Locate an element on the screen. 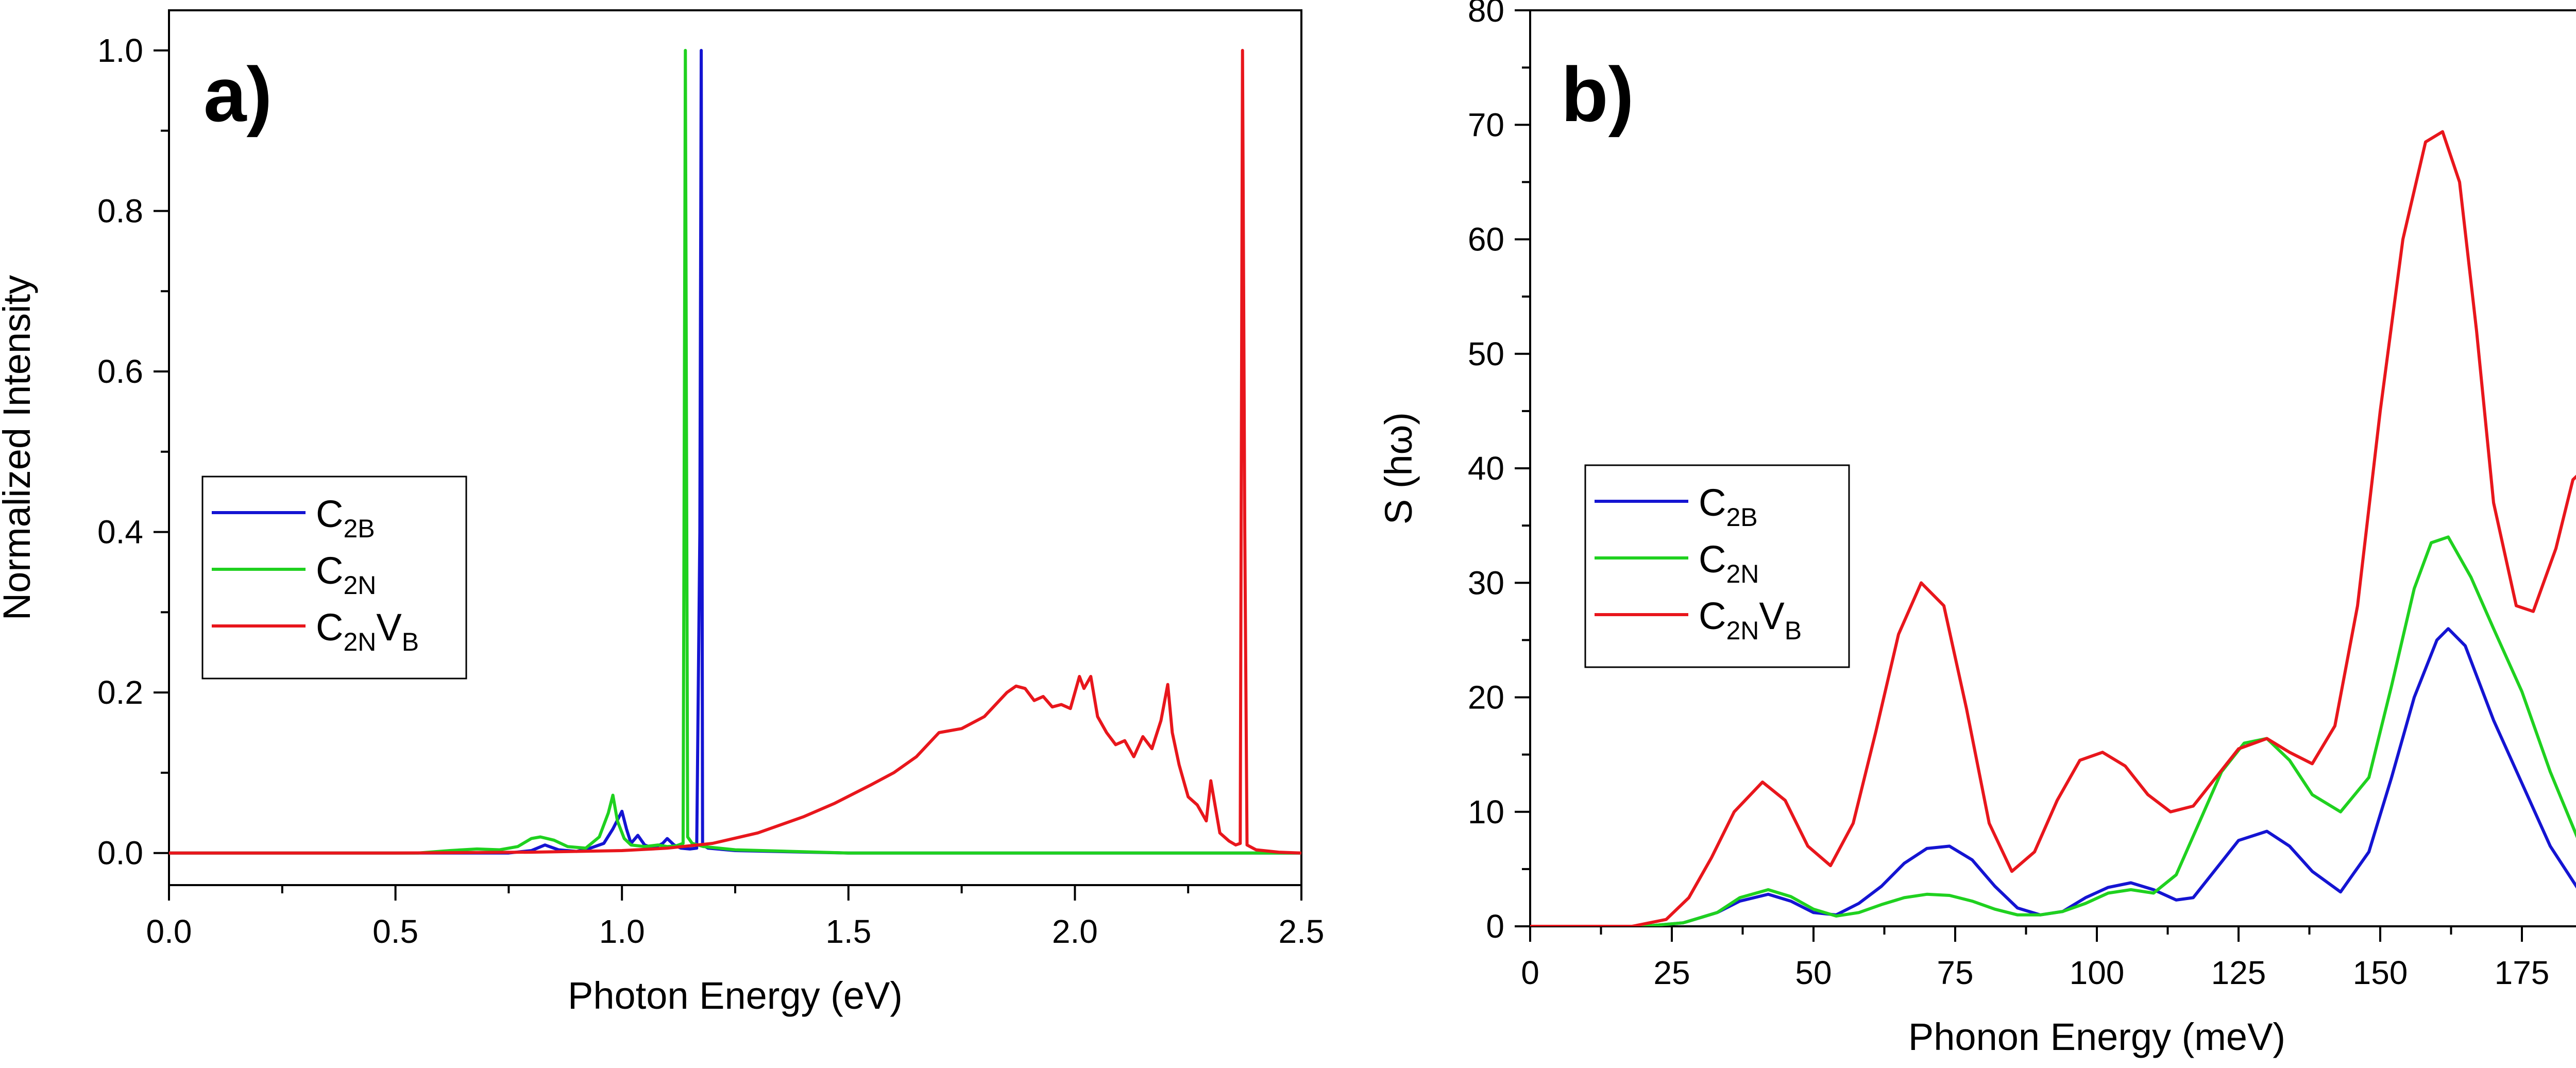 This screenshot has width=2576, height=1068. x-tick-label: 0 is located at coordinates (1530, 972).